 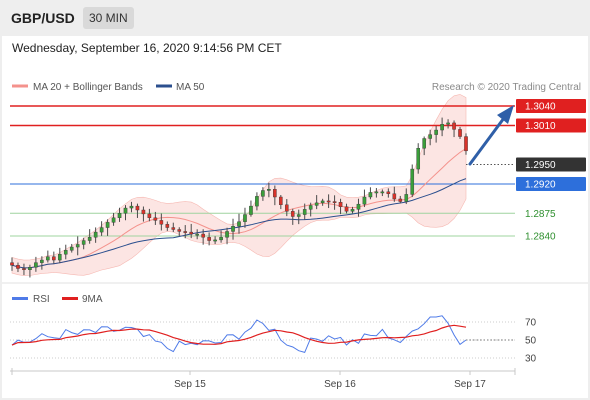 I want to click on level-label-1: 1.3010, so click(x=540, y=126).